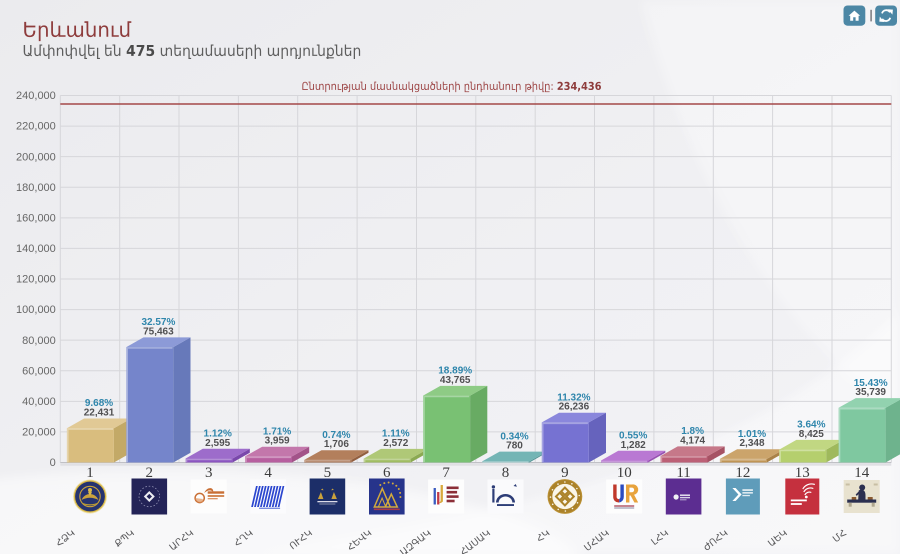 Image resolution: width=900 pixels, height=554 pixels. I want to click on svg-text: 9.68%, so click(99, 403).